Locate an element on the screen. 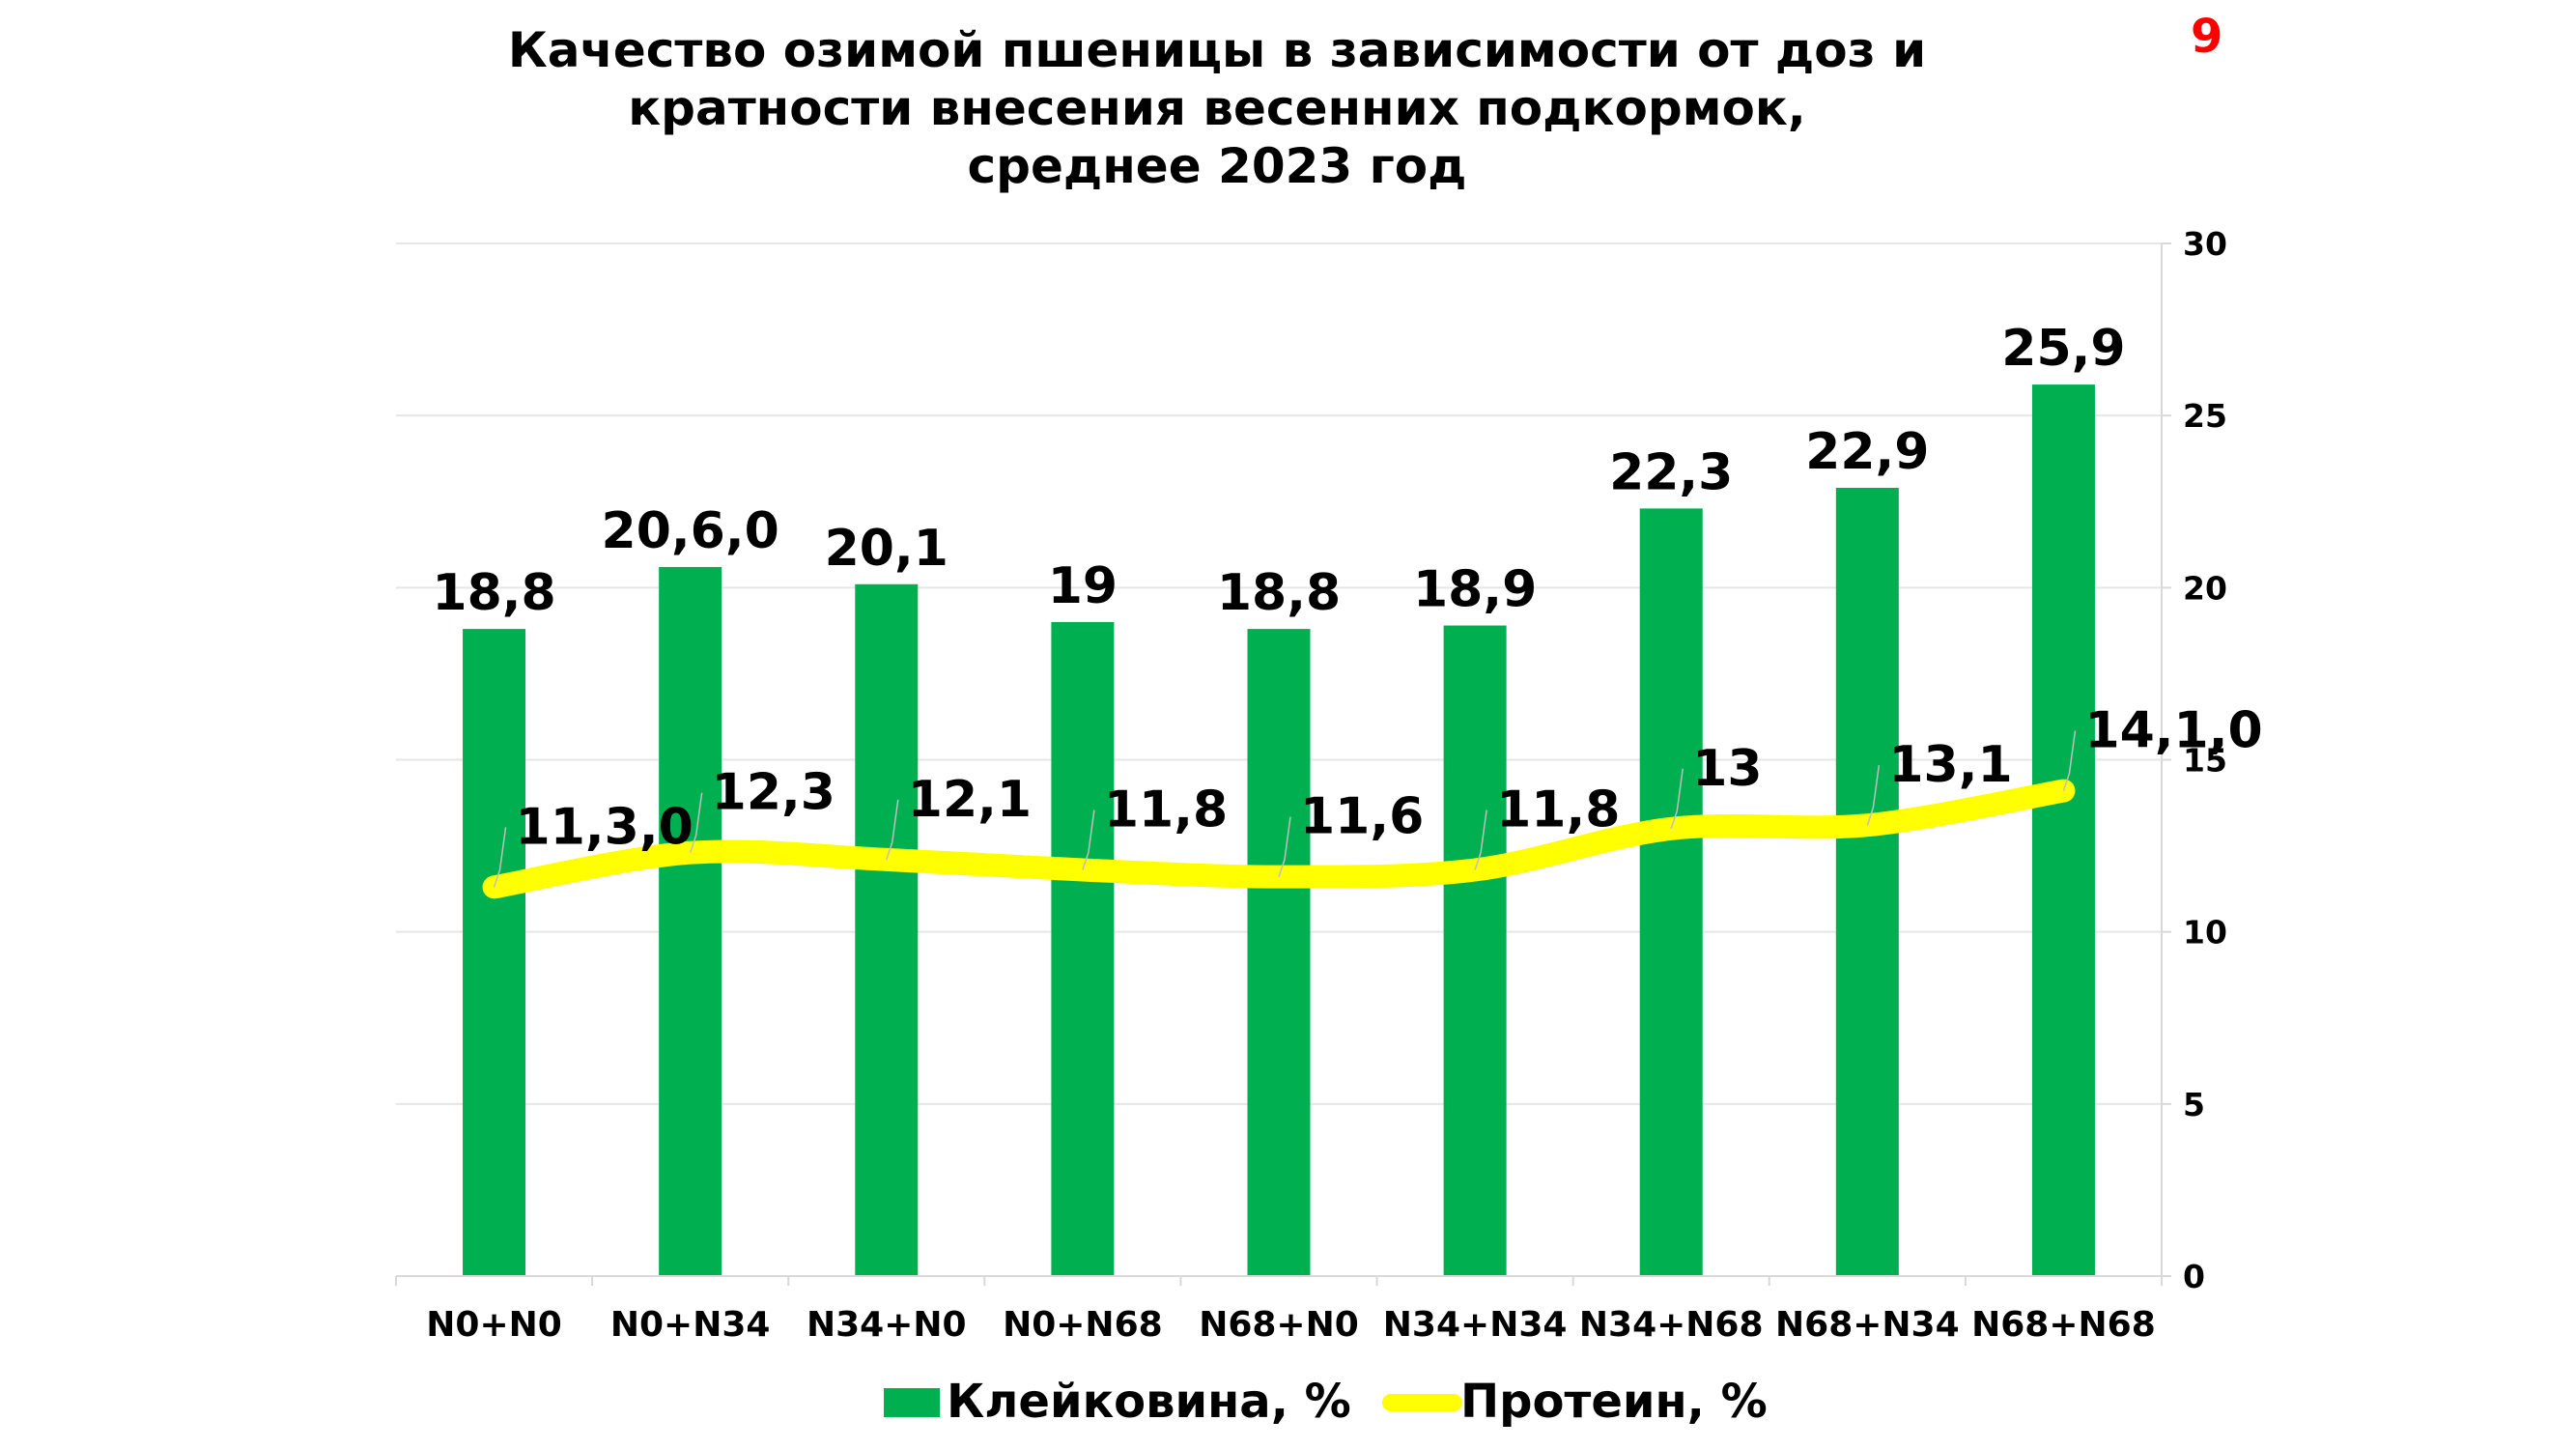 Image resolution: width=2576 pixels, height=1449 pixels. y-tick-label: 20 is located at coordinates (2205, 588).